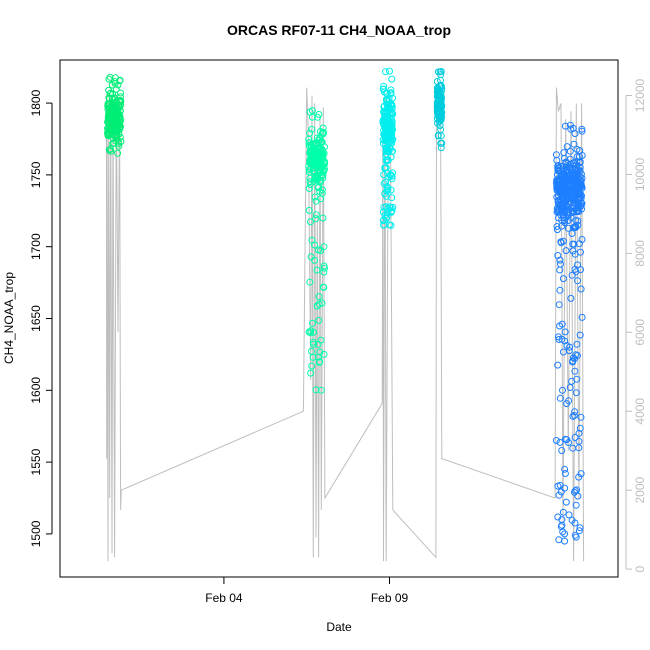 This screenshot has width=650, height=650. Describe the element at coordinates (9, 318) in the screenshot. I see `y-axis-label: CH4_NOAA_trop` at that location.